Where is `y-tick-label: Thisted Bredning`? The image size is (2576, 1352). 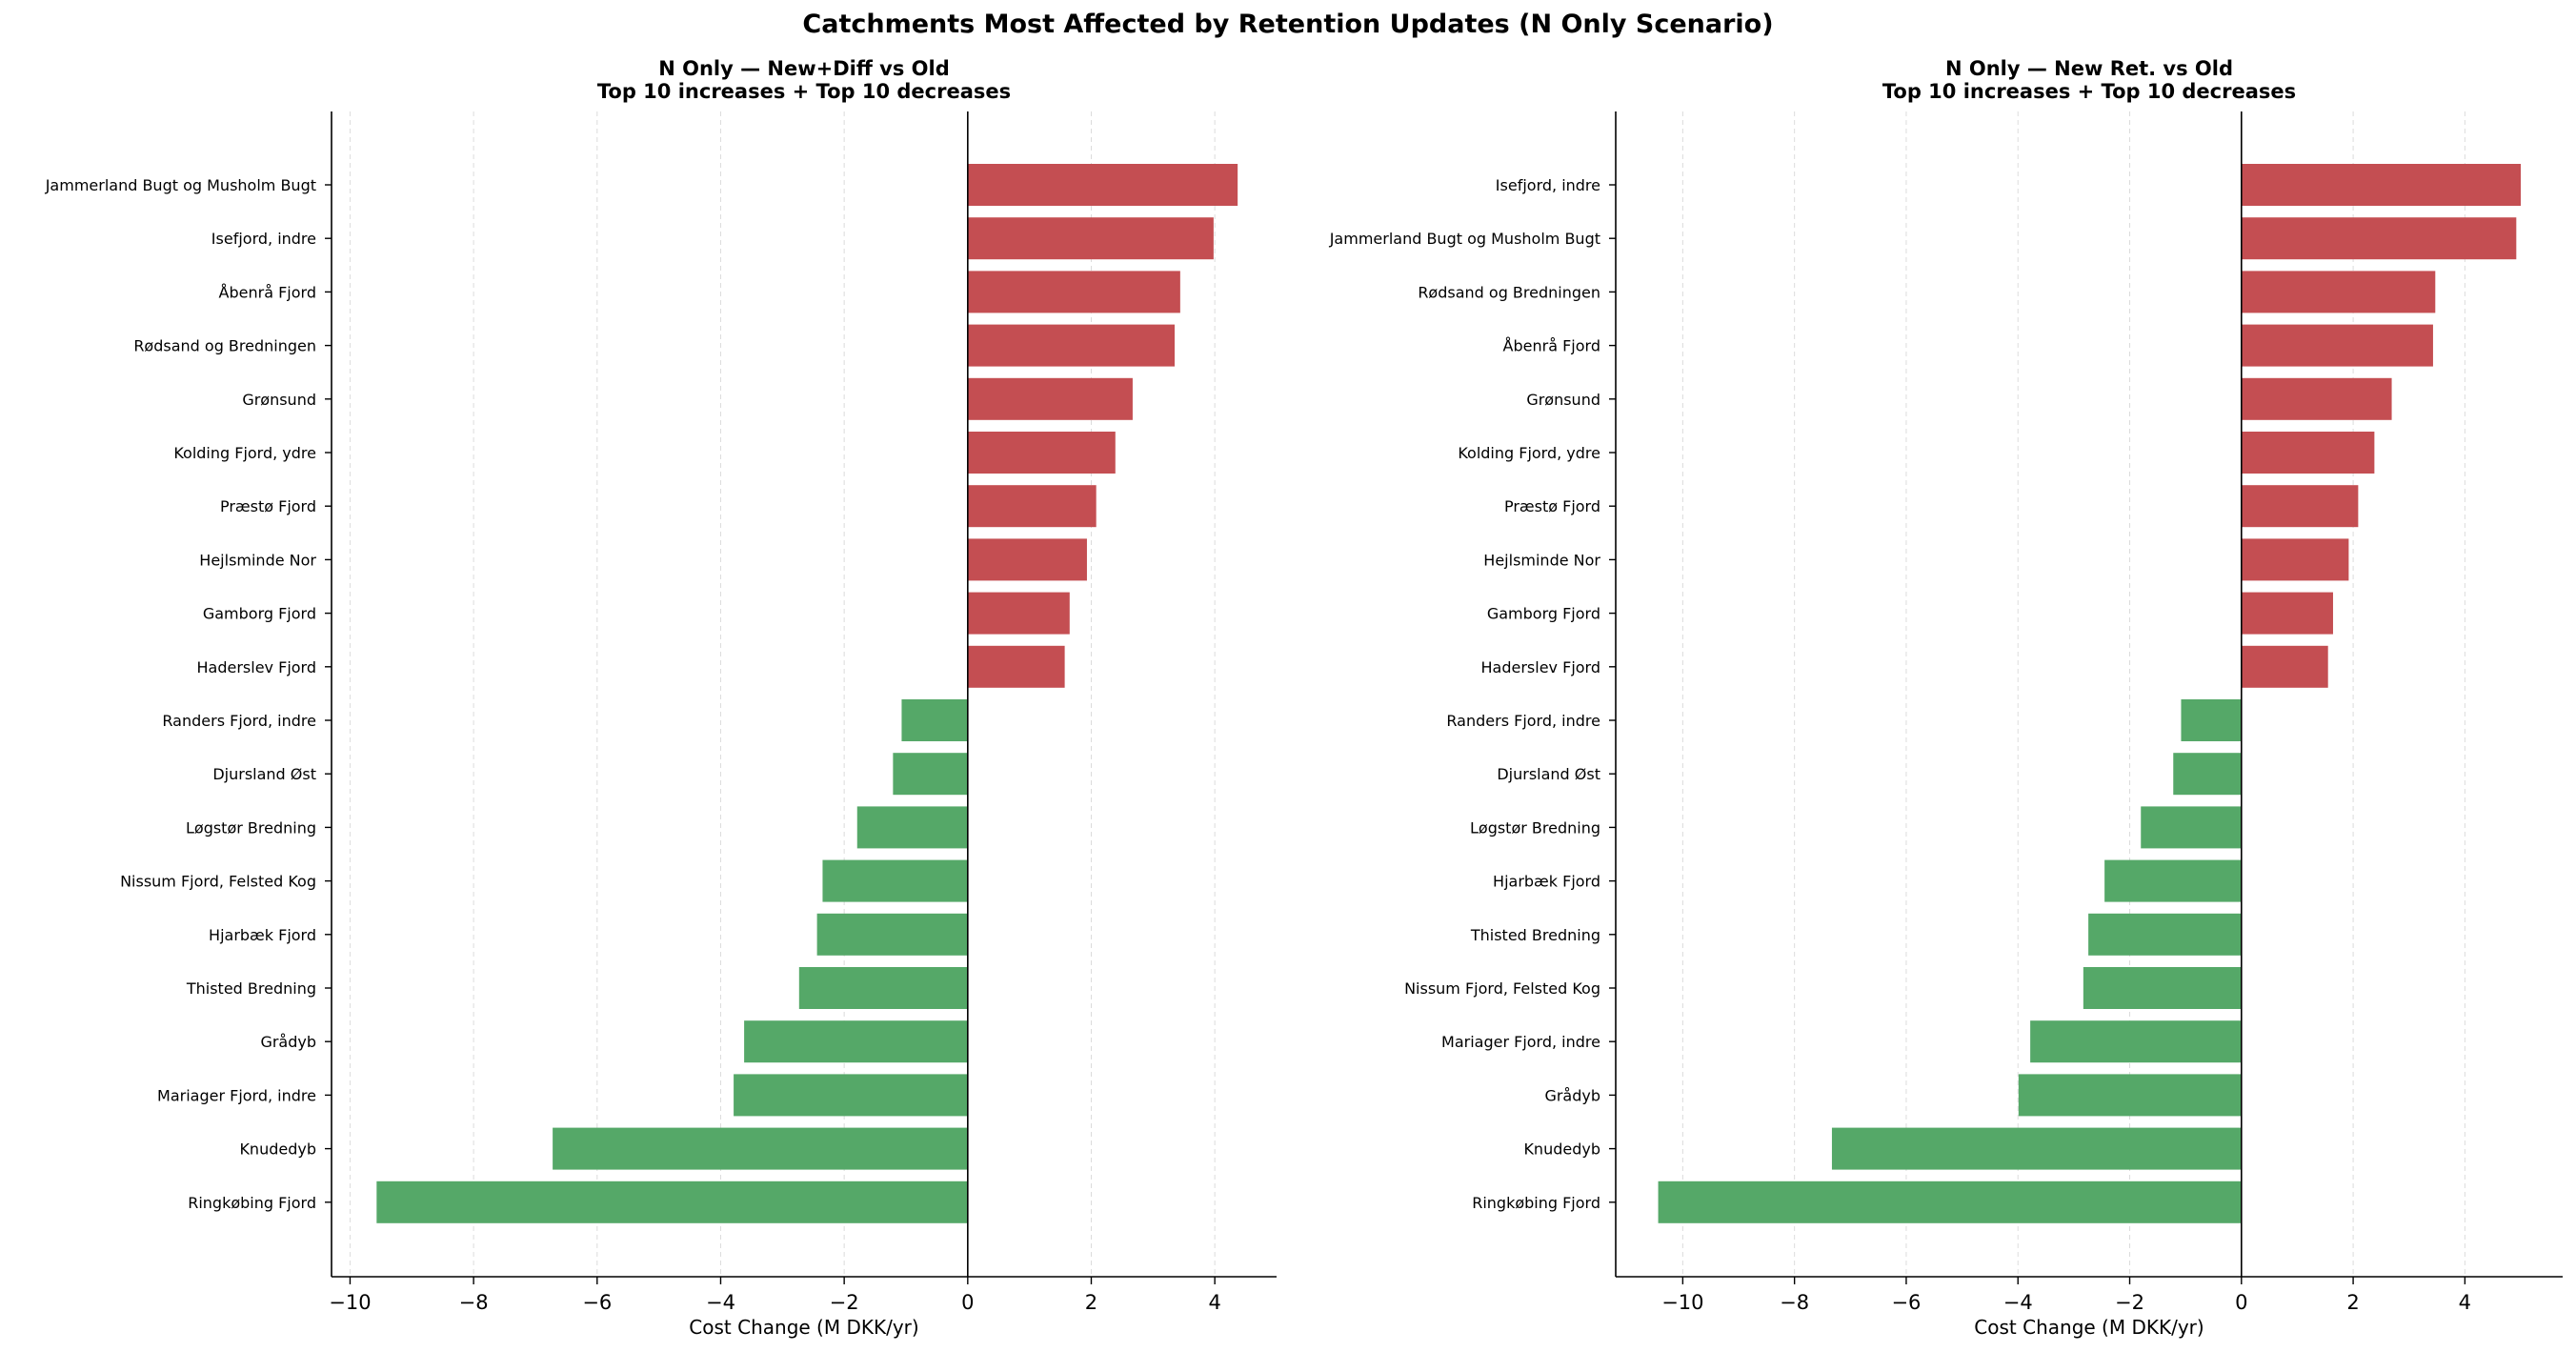
y-tick-label: Thisted Bredning is located at coordinates (1535, 935).